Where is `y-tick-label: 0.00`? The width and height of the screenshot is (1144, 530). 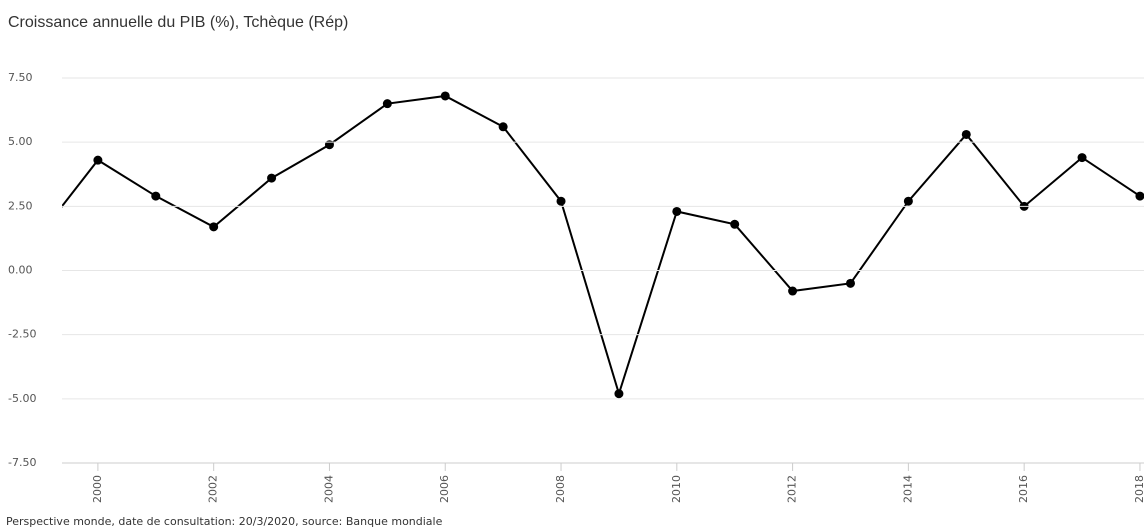
y-tick-label: 0.00 is located at coordinates (20, 270).